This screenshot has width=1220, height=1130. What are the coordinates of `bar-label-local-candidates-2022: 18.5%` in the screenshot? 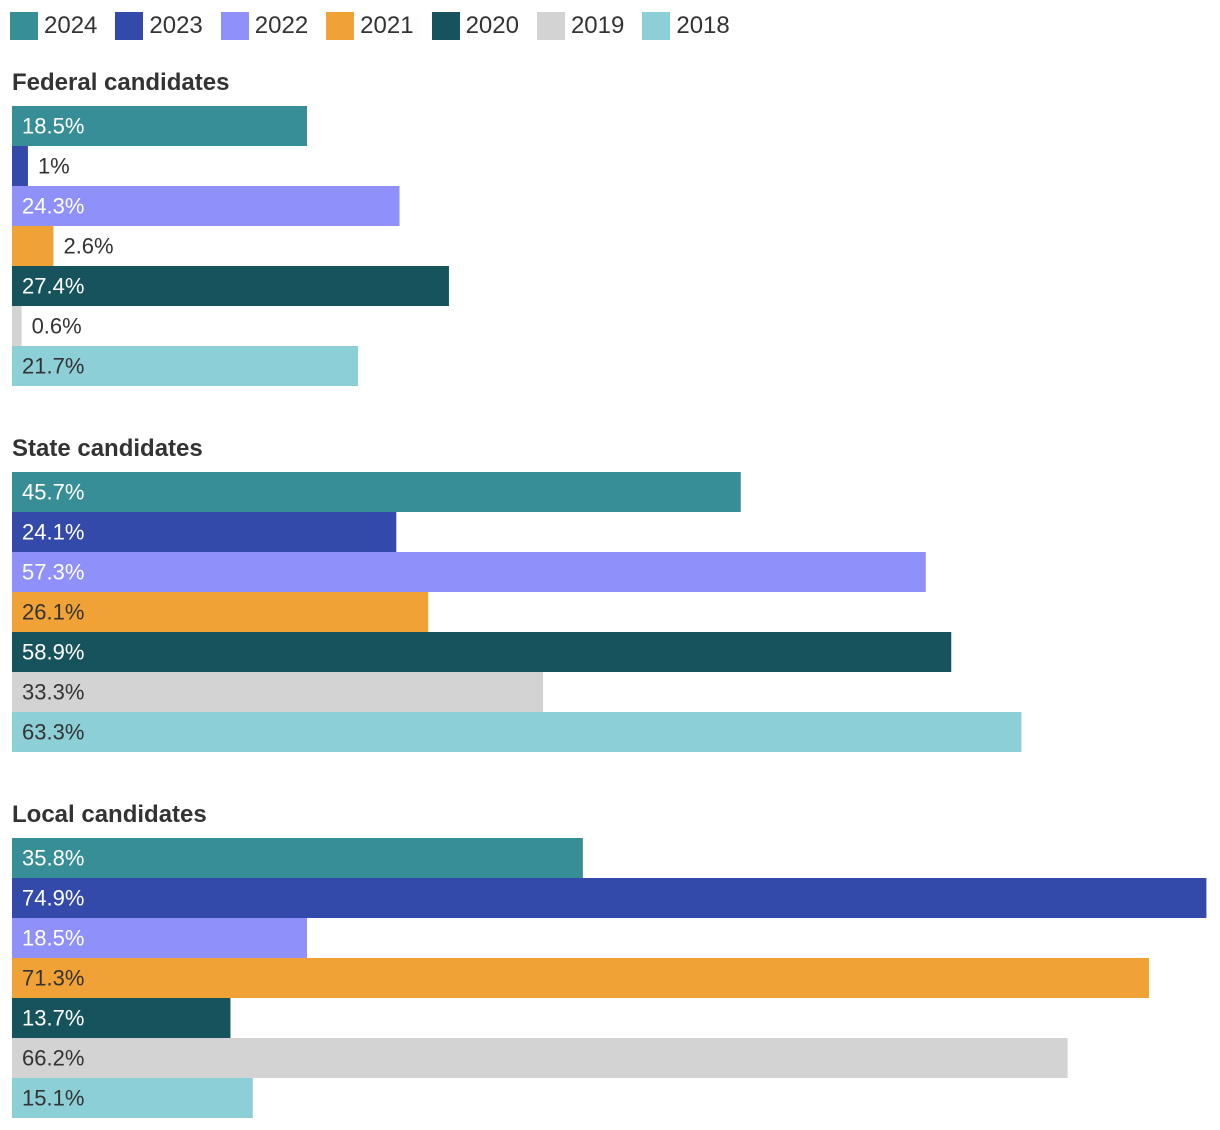 It's located at (53, 938).